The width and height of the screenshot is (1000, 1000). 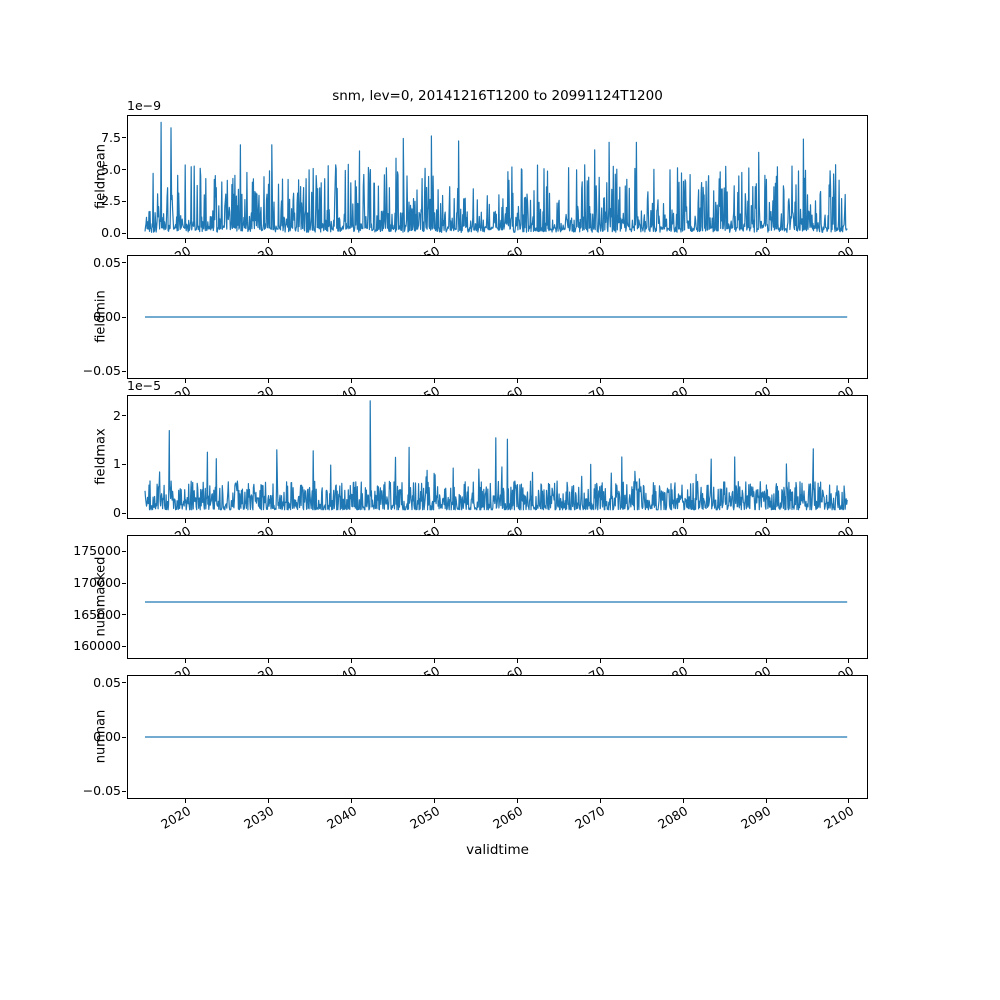 What do you see at coordinates (97, 646) in the screenshot?
I see `y-tick-label: 160000` at bounding box center [97, 646].